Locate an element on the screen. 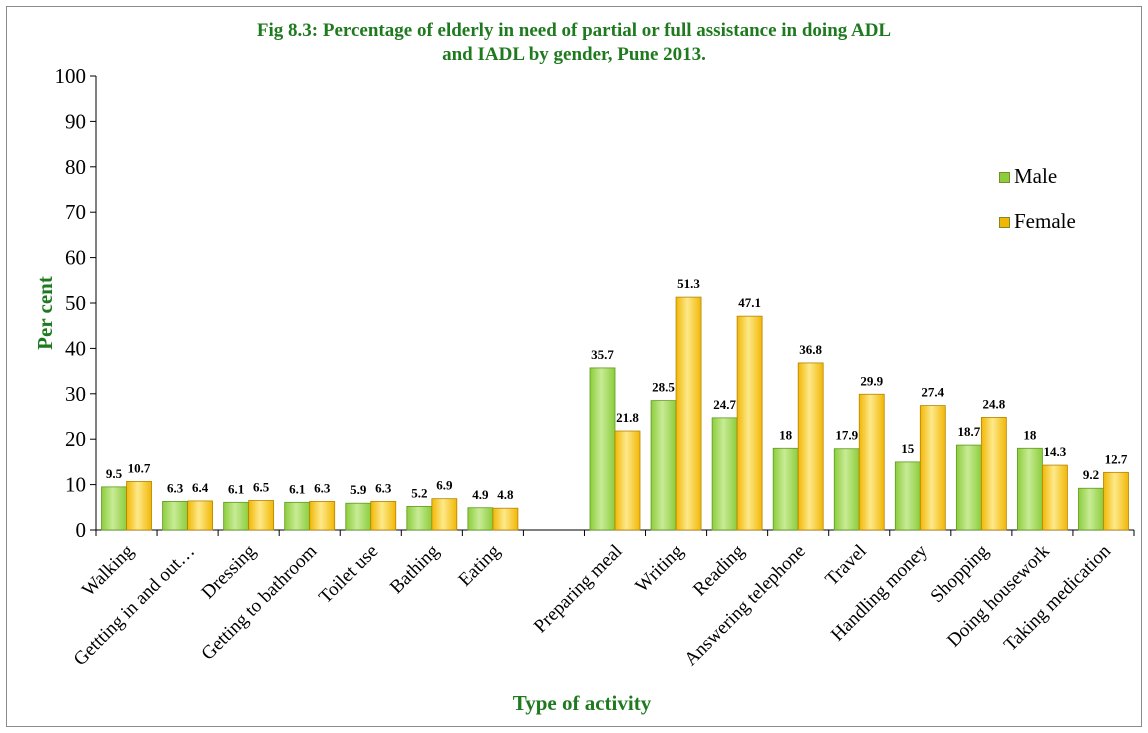 The image size is (1148, 733). x-category-label: Toilet use is located at coordinates (348, 574).